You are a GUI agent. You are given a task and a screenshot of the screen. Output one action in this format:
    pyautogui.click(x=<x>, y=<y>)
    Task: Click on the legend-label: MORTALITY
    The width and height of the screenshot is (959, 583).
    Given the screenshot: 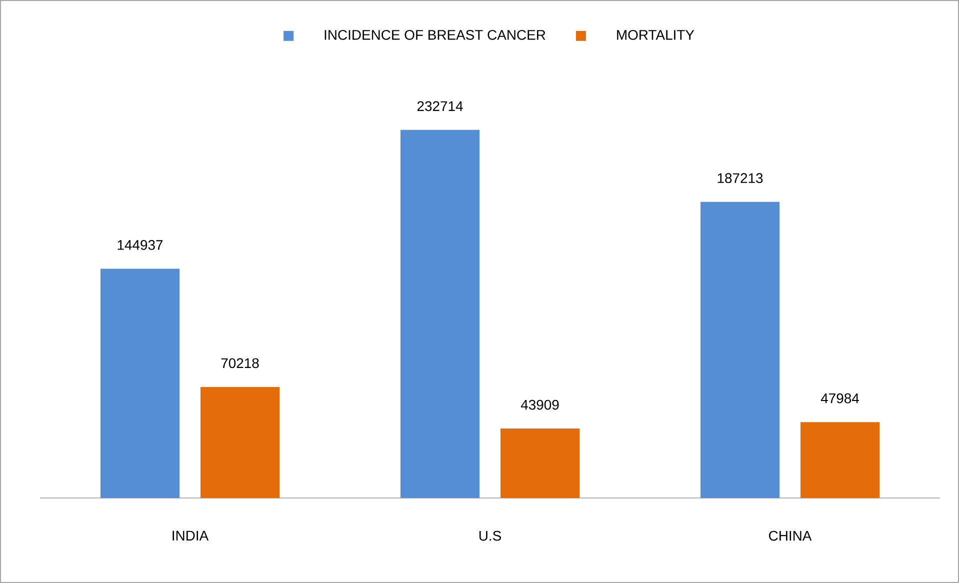 What is the action you would take?
    pyautogui.click(x=655, y=35)
    